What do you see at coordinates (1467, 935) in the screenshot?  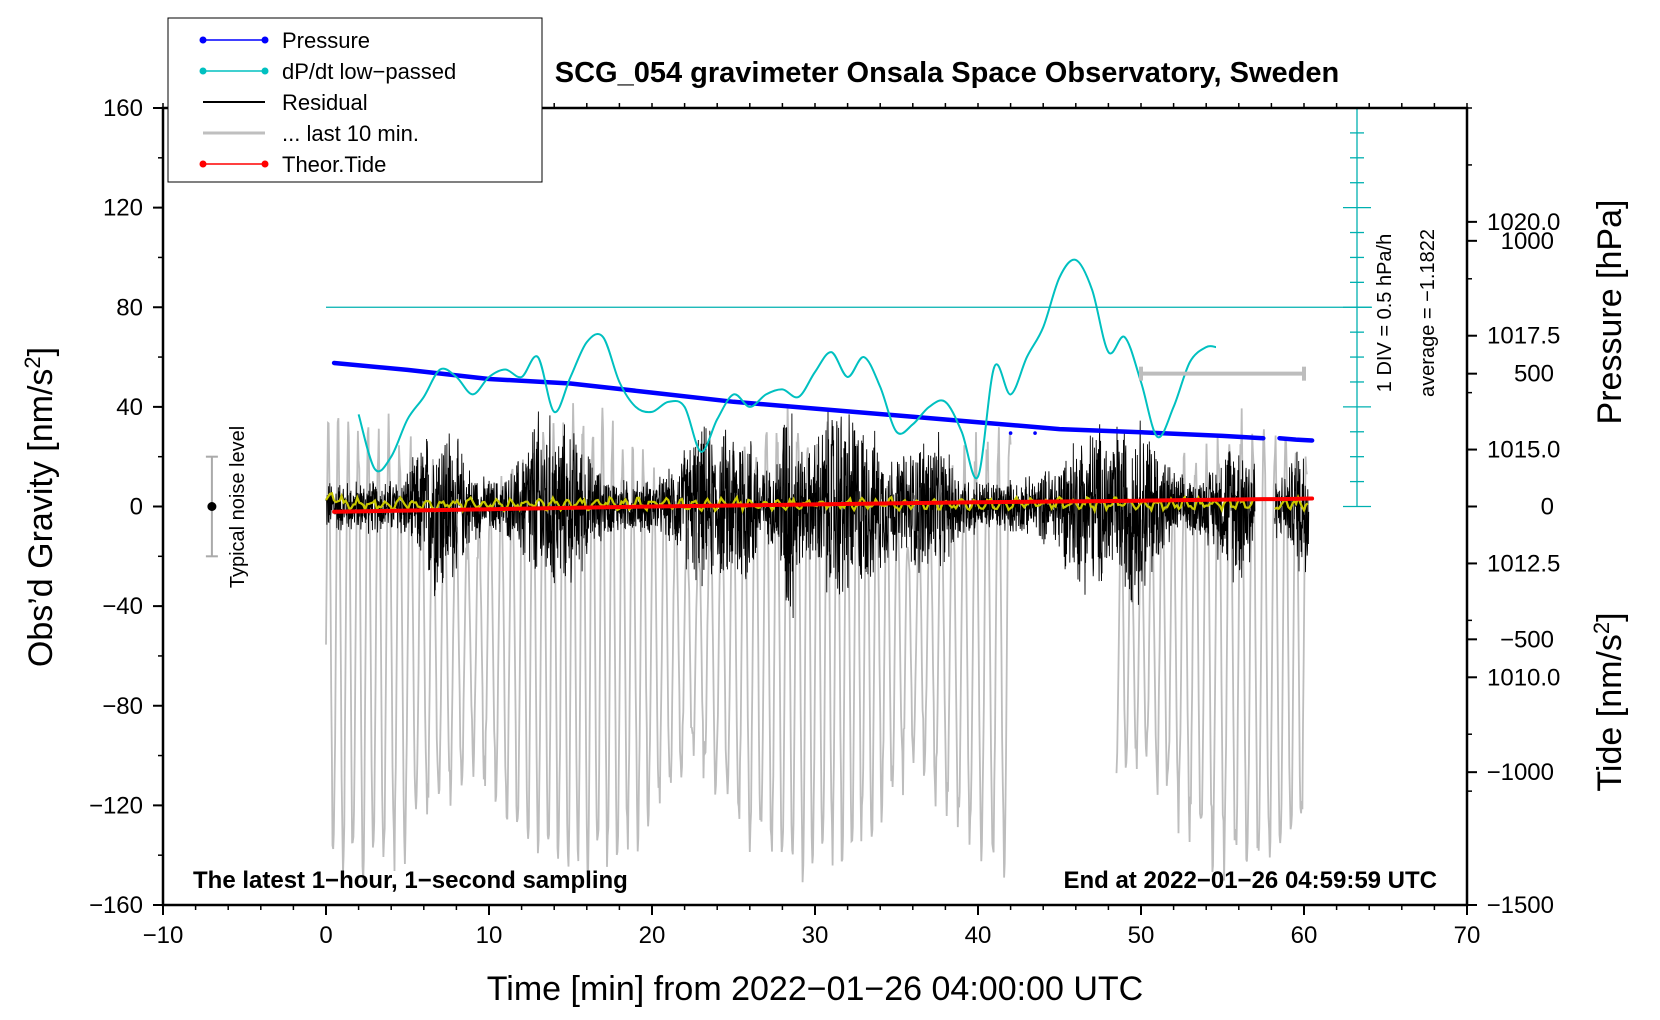 I see `x-tick-label: 70` at bounding box center [1467, 935].